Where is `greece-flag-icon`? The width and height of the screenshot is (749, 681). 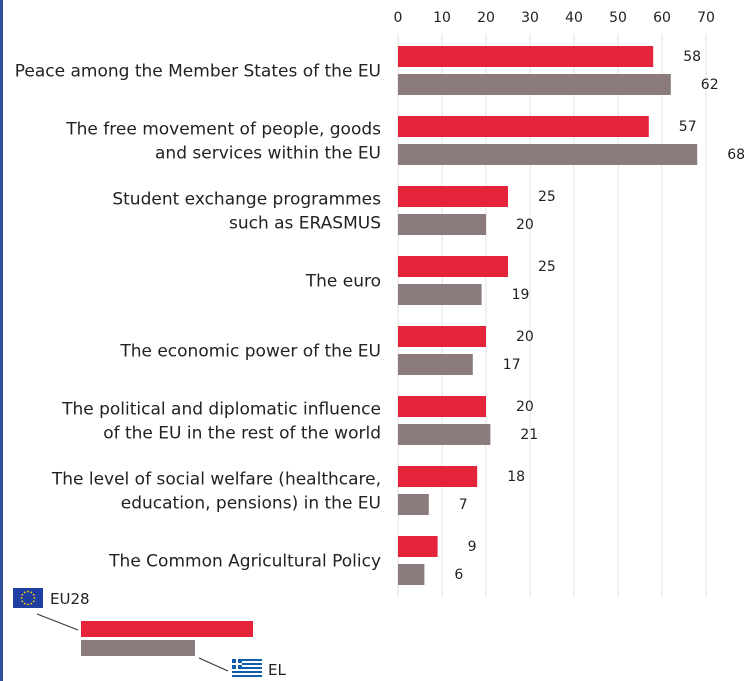 greece-flag-icon is located at coordinates (247, 668).